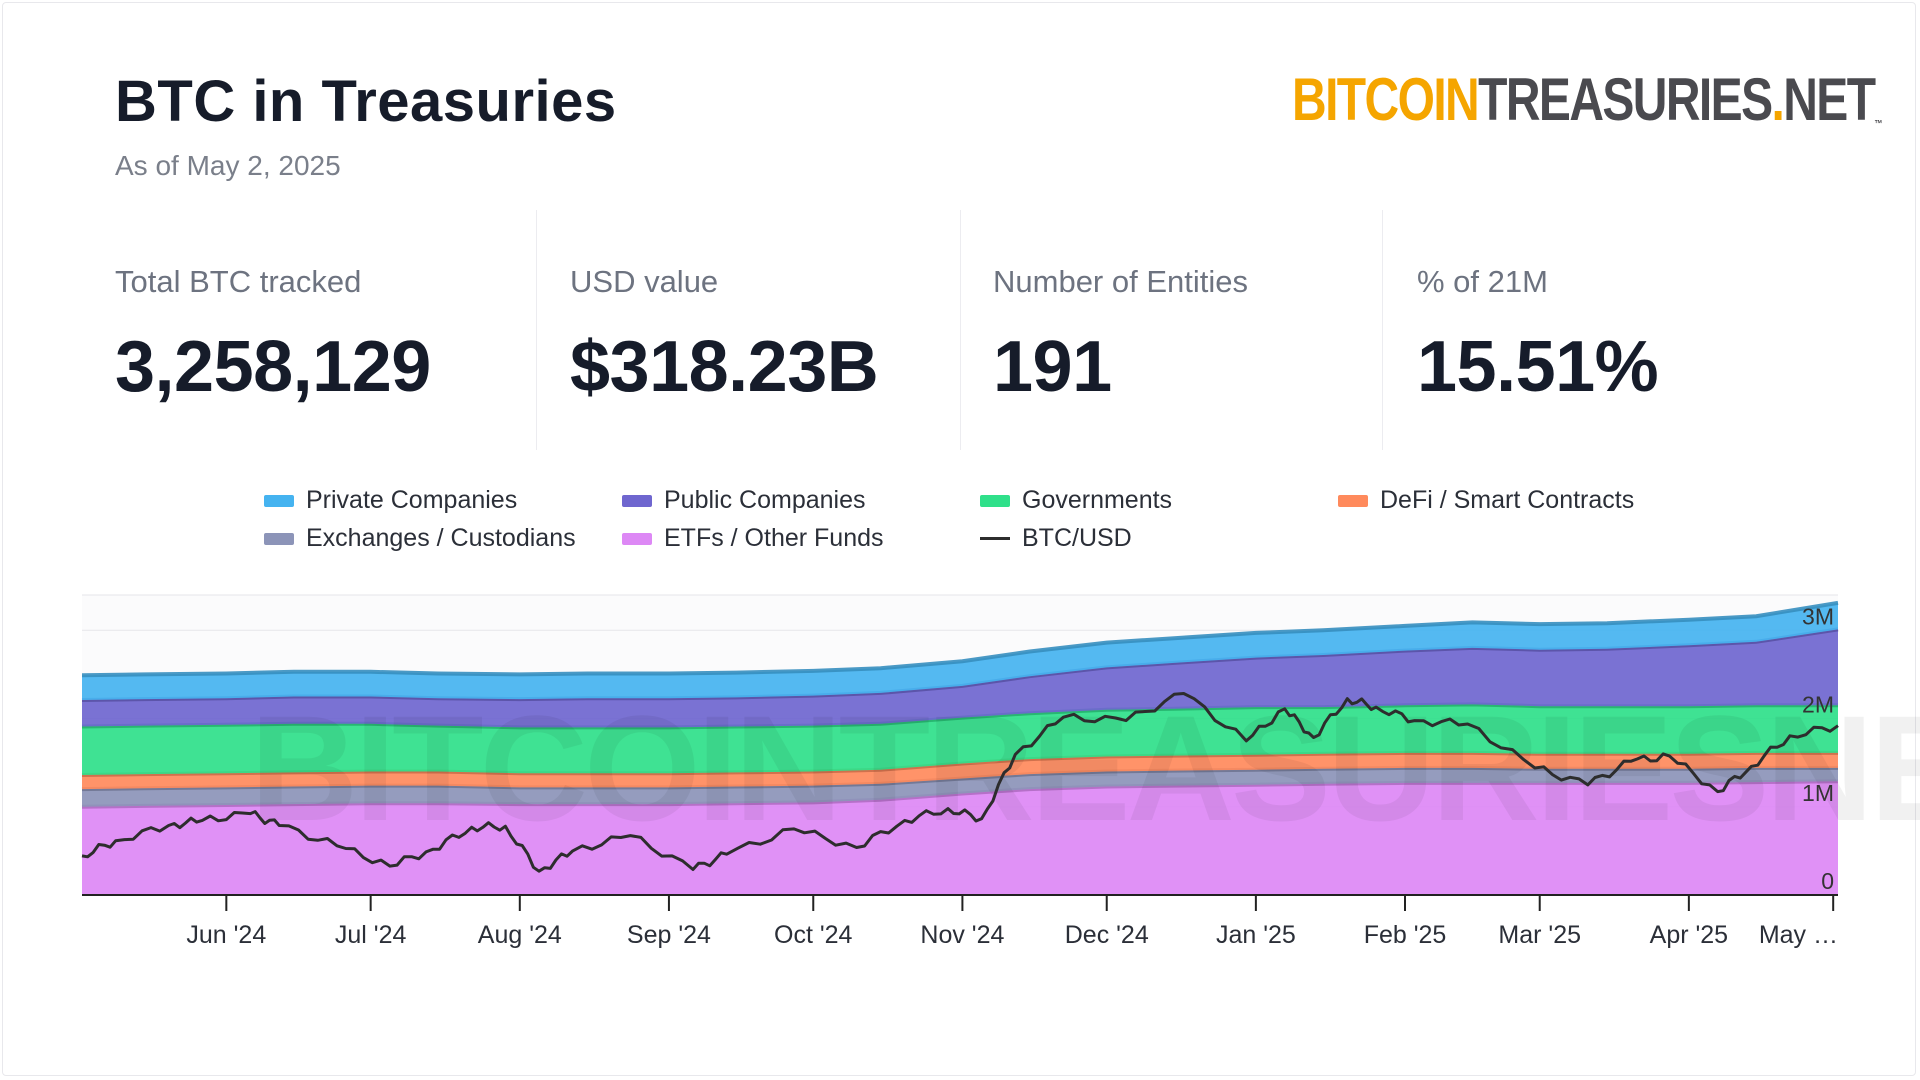 The height and width of the screenshot is (1080, 1920). What do you see at coordinates (412, 500) in the screenshot?
I see `legend-label: Private Companies` at bounding box center [412, 500].